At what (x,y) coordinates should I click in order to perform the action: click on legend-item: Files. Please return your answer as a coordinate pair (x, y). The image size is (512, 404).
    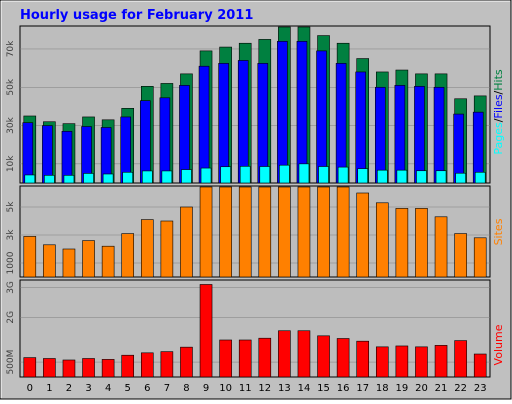
    Looking at the image, I should click on (498, 106).